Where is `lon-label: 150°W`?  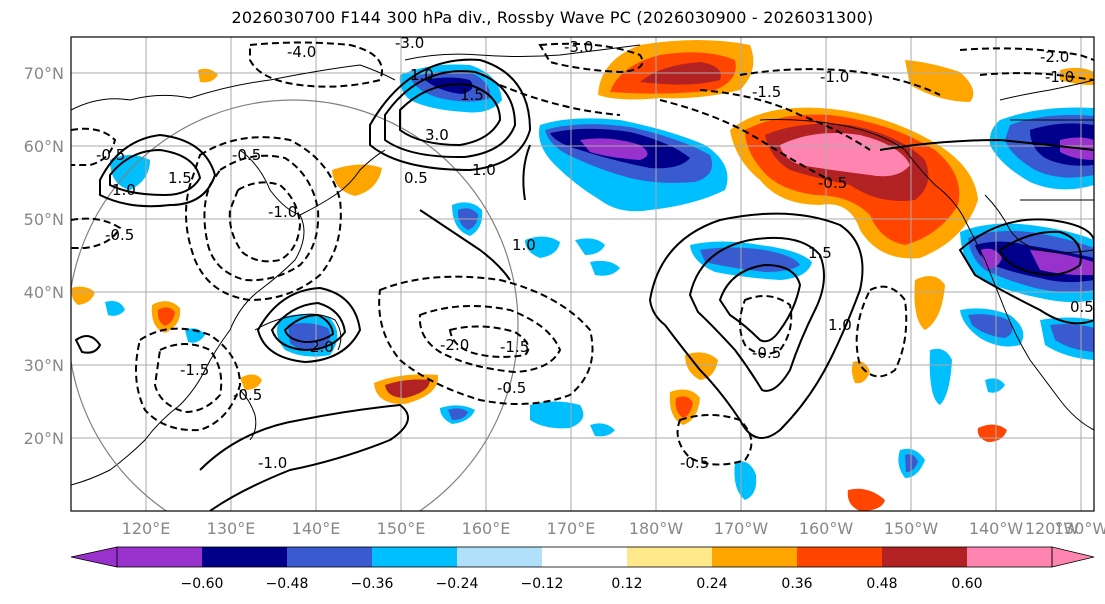
lon-label: 150°W is located at coordinates (911, 528).